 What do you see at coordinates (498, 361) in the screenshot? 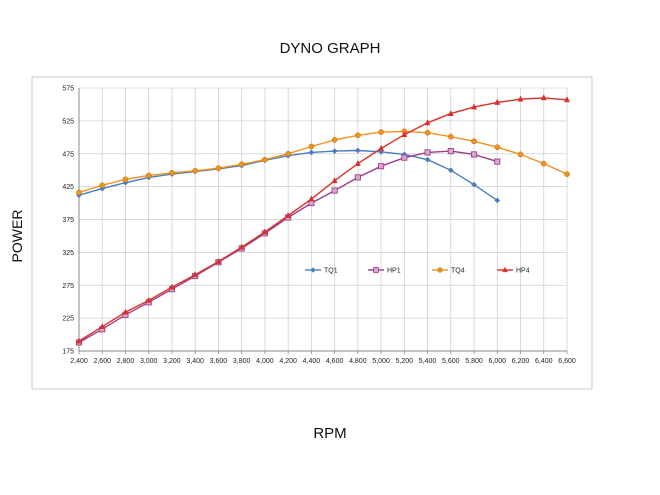
I see `x-tick-label: 6,000` at bounding box center [498, 361].